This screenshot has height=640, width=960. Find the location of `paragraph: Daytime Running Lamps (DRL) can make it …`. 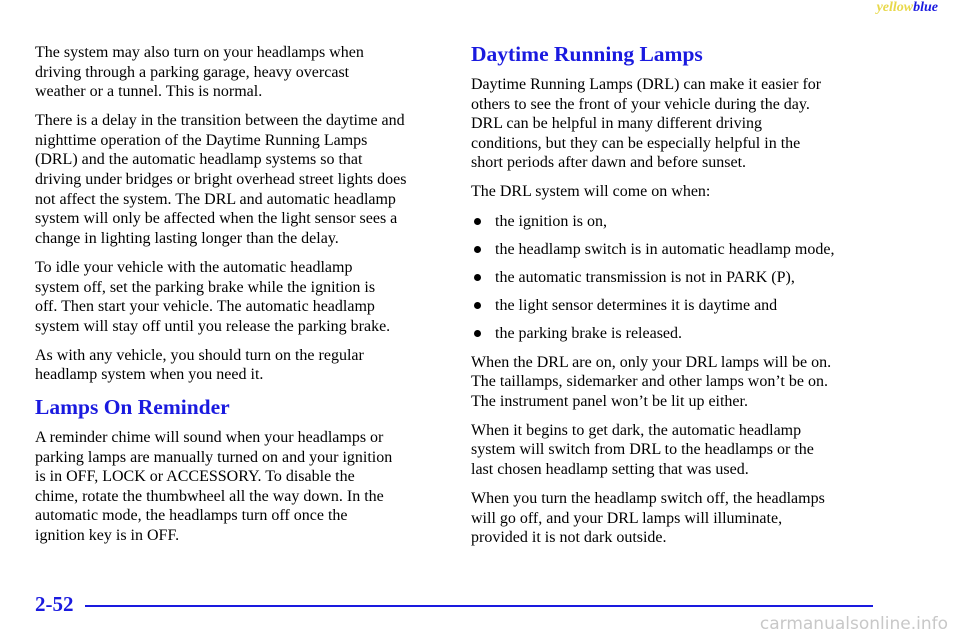

paragraph: Daytime Running Lamps (DRL) can make it … is located at coordinates (681, 124).